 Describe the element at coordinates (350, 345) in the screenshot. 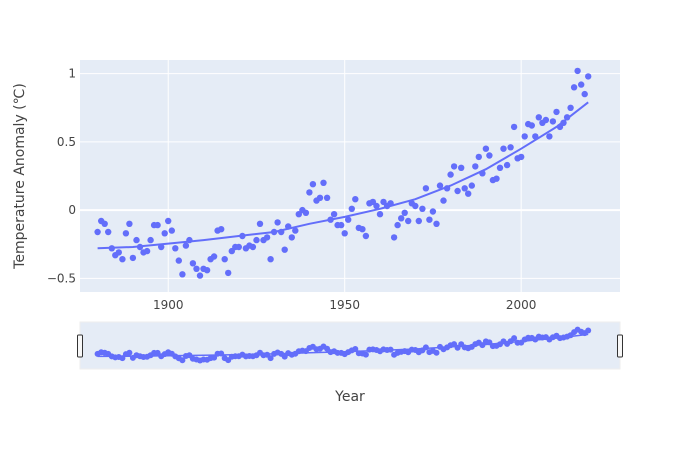

I see `range-slider-track` at that location.